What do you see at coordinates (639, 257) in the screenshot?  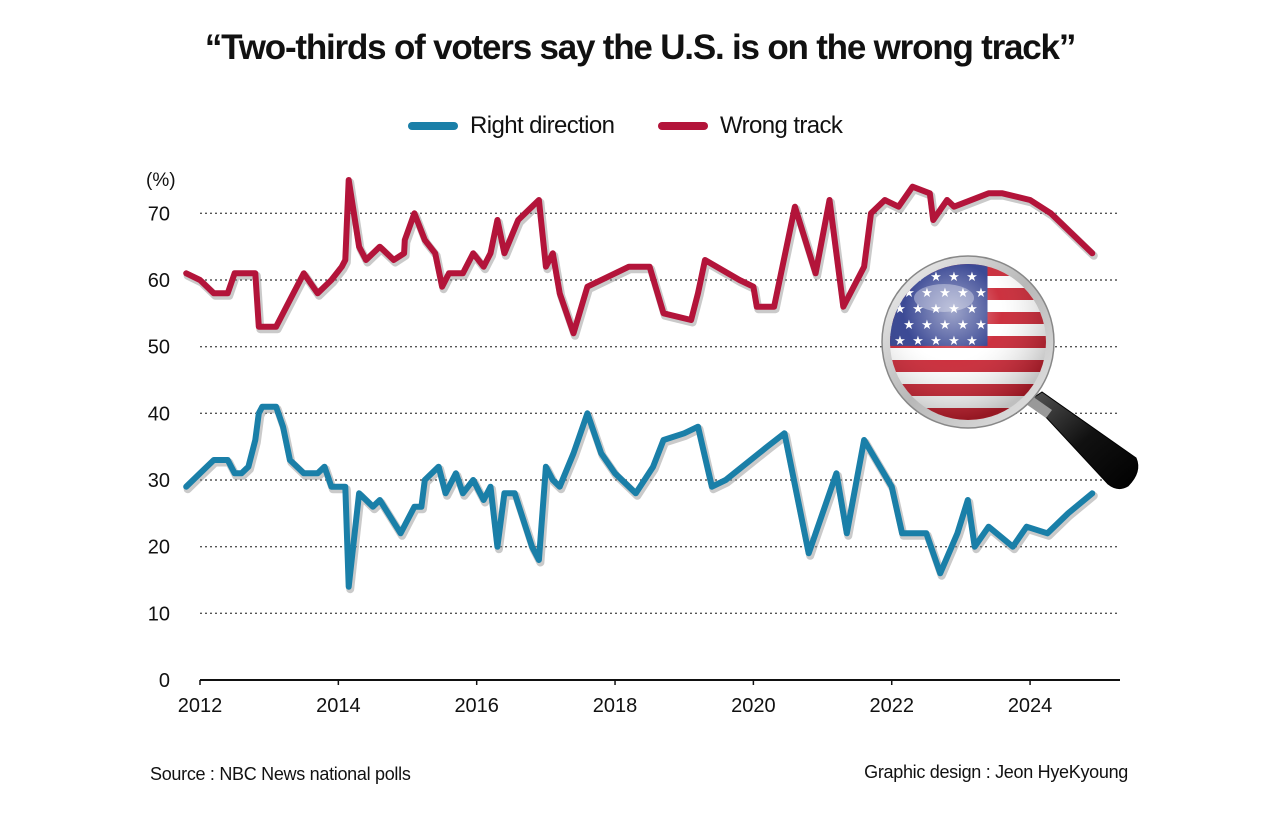 I see `series-line-wrong-track` at bounding box center [639, 257].